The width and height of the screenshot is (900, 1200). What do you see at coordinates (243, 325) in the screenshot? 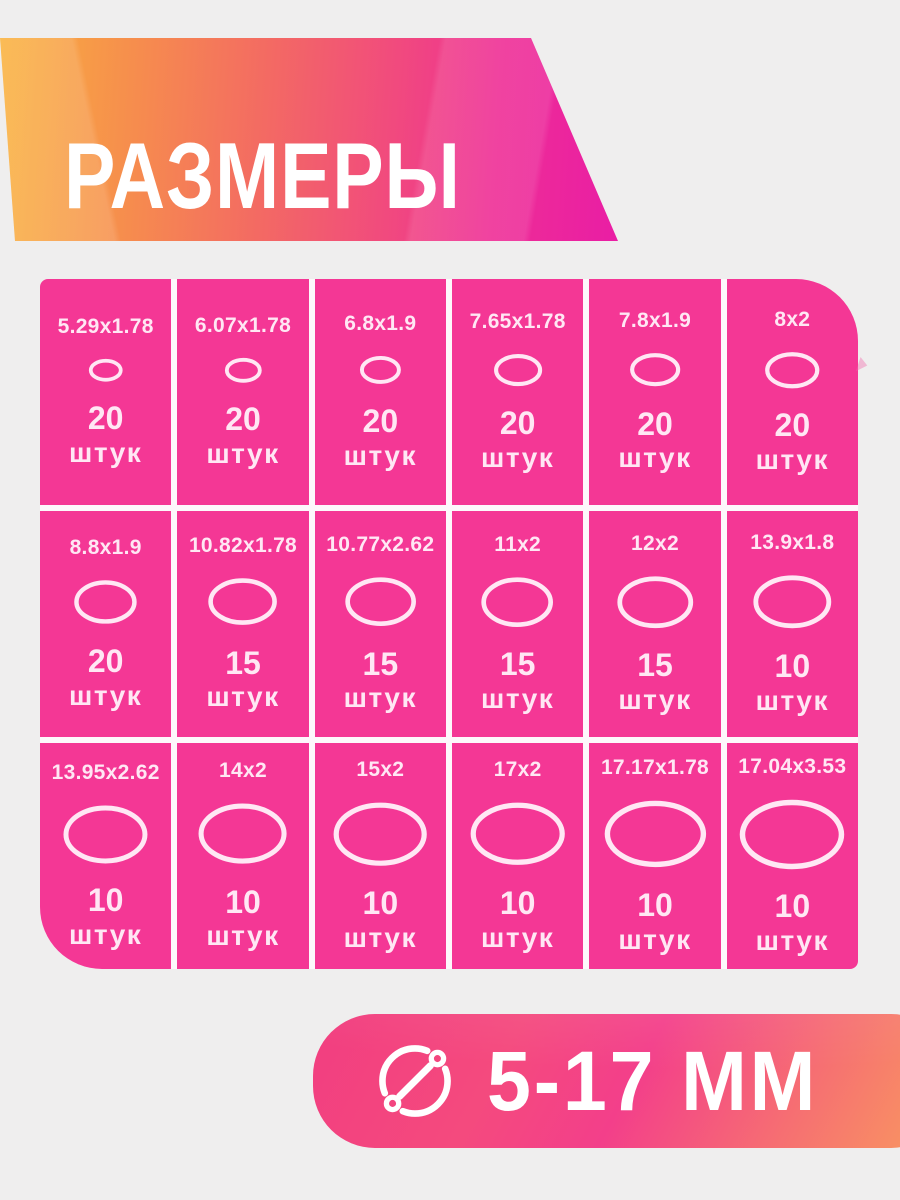
I see `size-label: 6.07x1.78` at bounding box center [243, 325].